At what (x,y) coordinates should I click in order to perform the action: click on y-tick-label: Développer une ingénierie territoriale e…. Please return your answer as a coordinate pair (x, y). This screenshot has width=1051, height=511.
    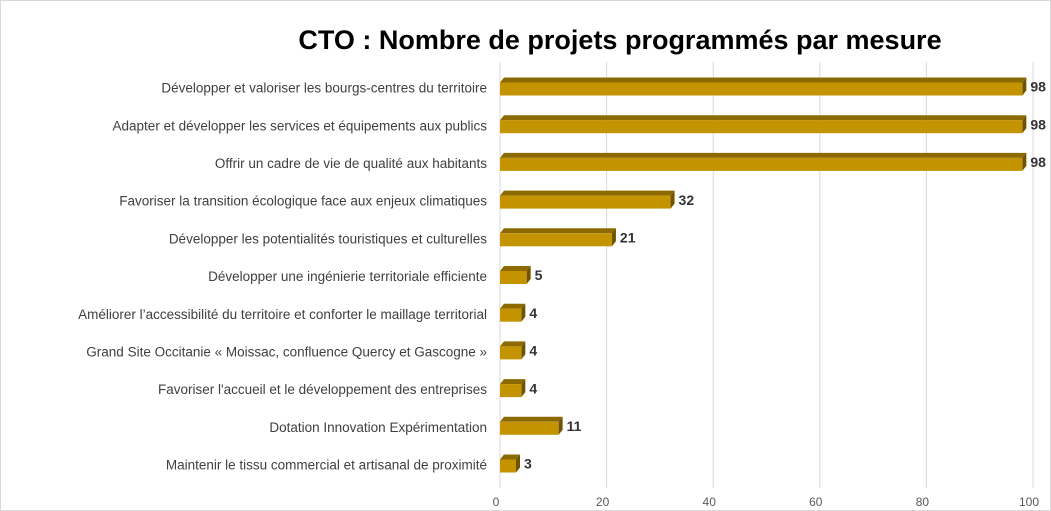
    Looking at the image, I should click on (347, 276).